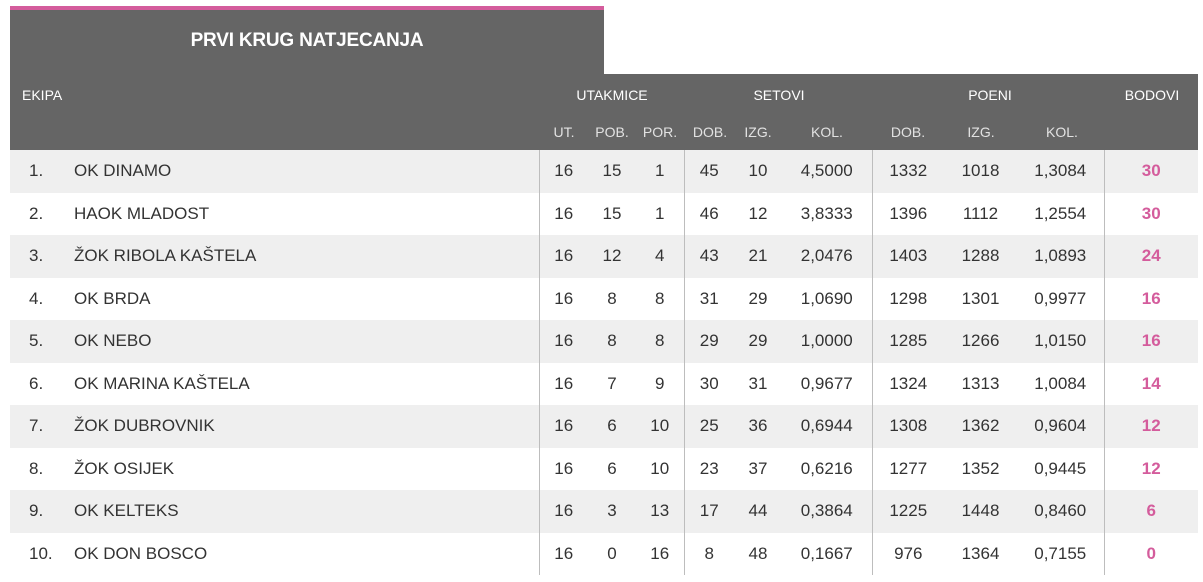 The image size is (1203, 582). I want to click on col-team-header: EKIPA, so click(42, 95).